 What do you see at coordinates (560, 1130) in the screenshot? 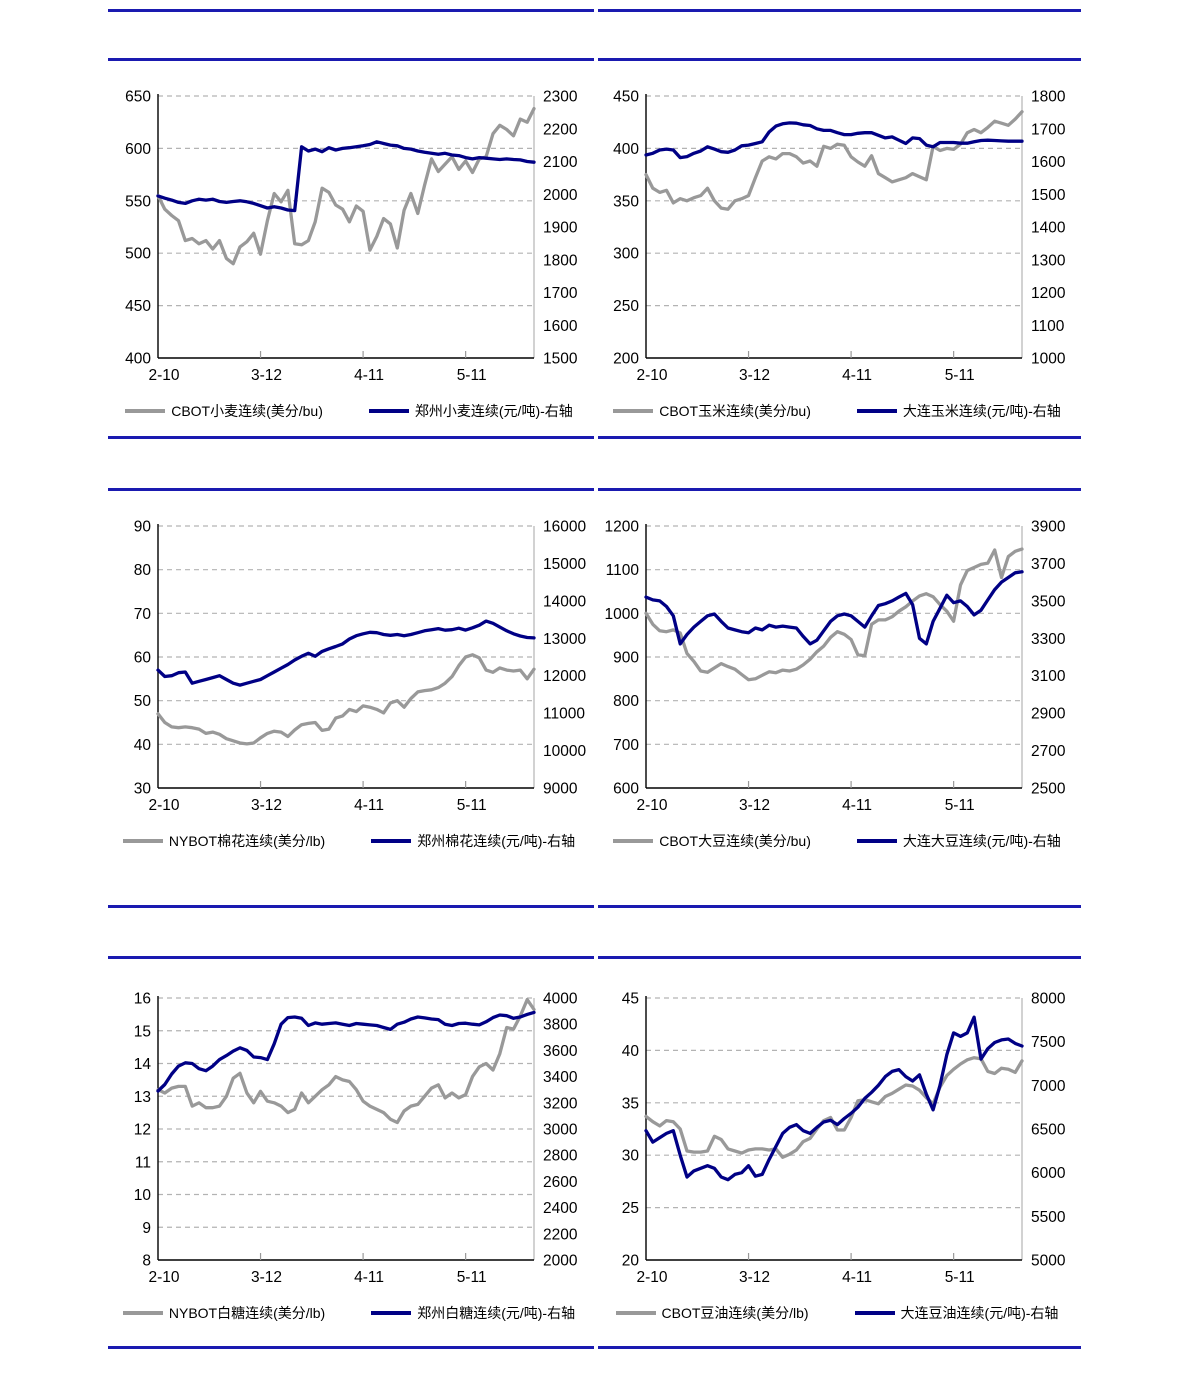
I see `svg-text: 3000` at bounding box center [560, 1130].